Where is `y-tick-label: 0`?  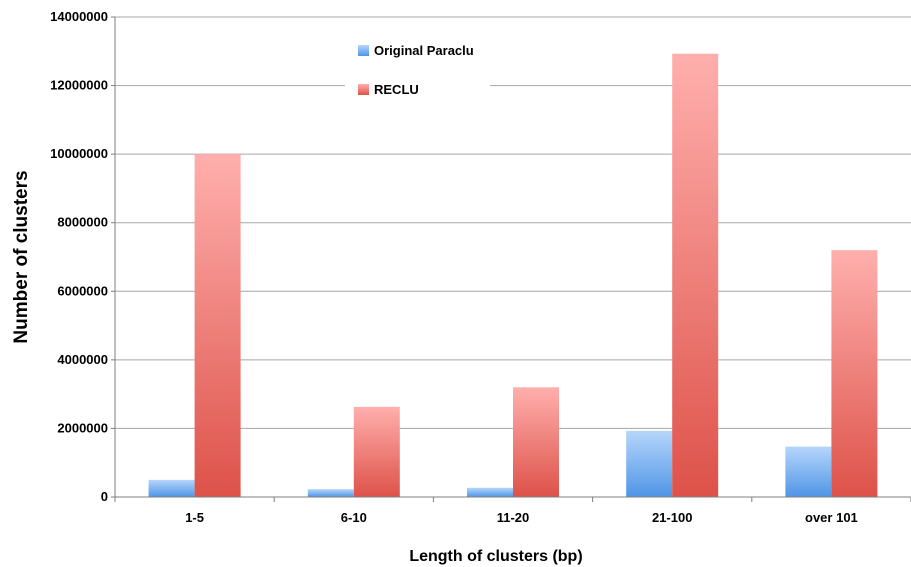
y-tick-label: 0 is located at coordinates (104, 496).